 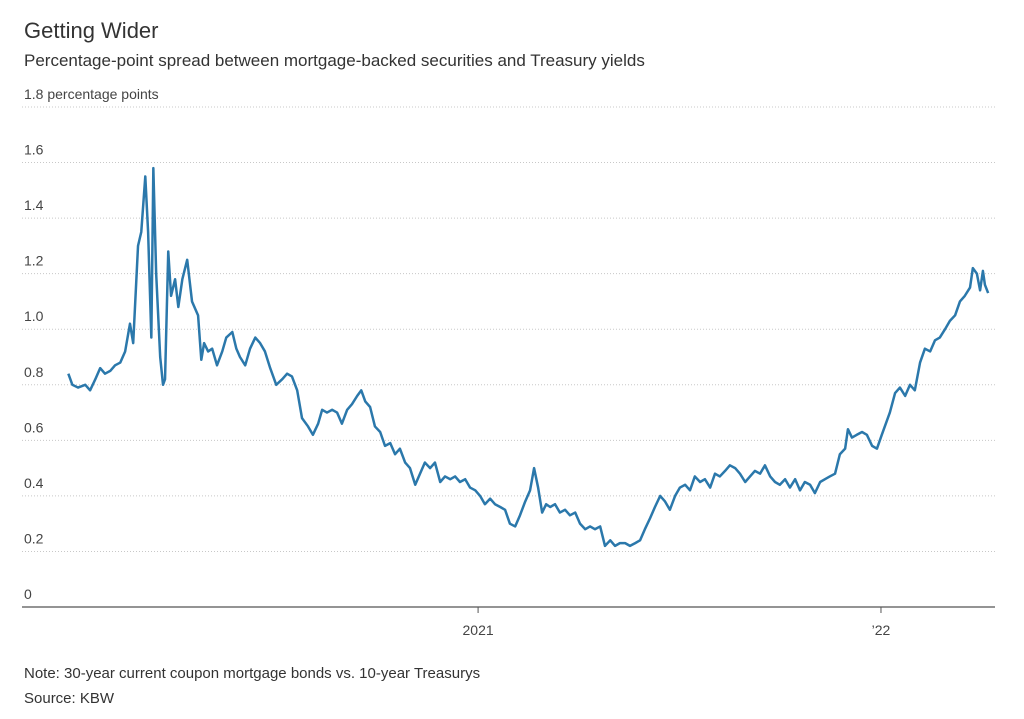 What do you see at coordinates (34, 150) in the screenshot?
I see `y-tick-label: 1.6` at bounding box center [34, 150].